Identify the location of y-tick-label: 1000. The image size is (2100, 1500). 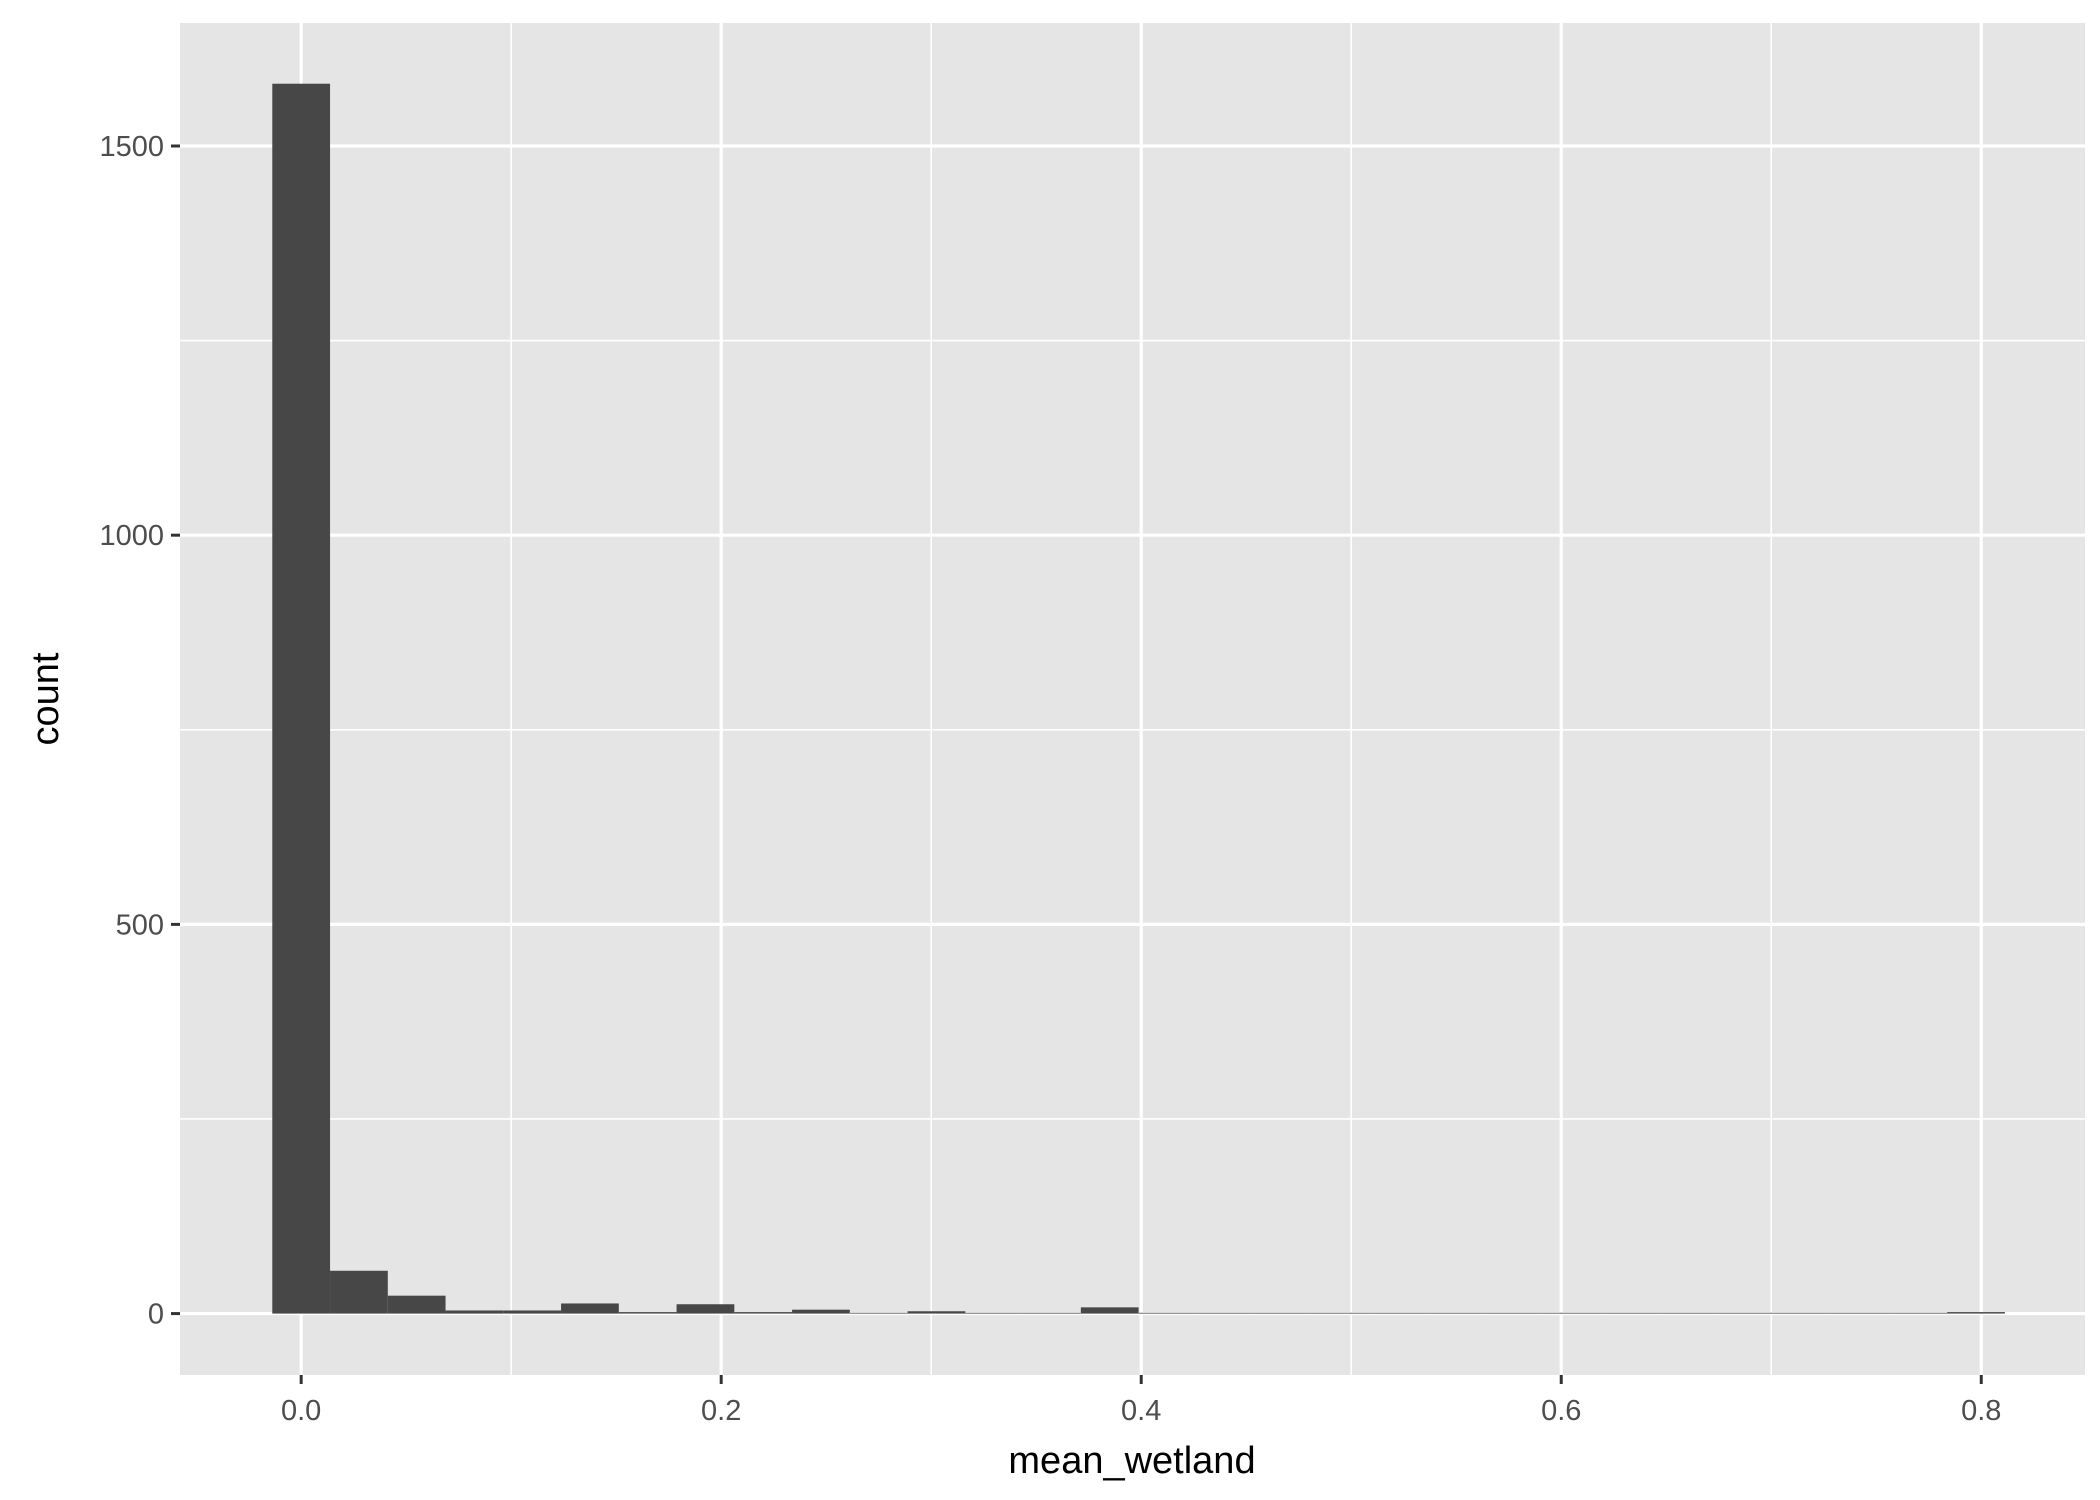
(131, 536).